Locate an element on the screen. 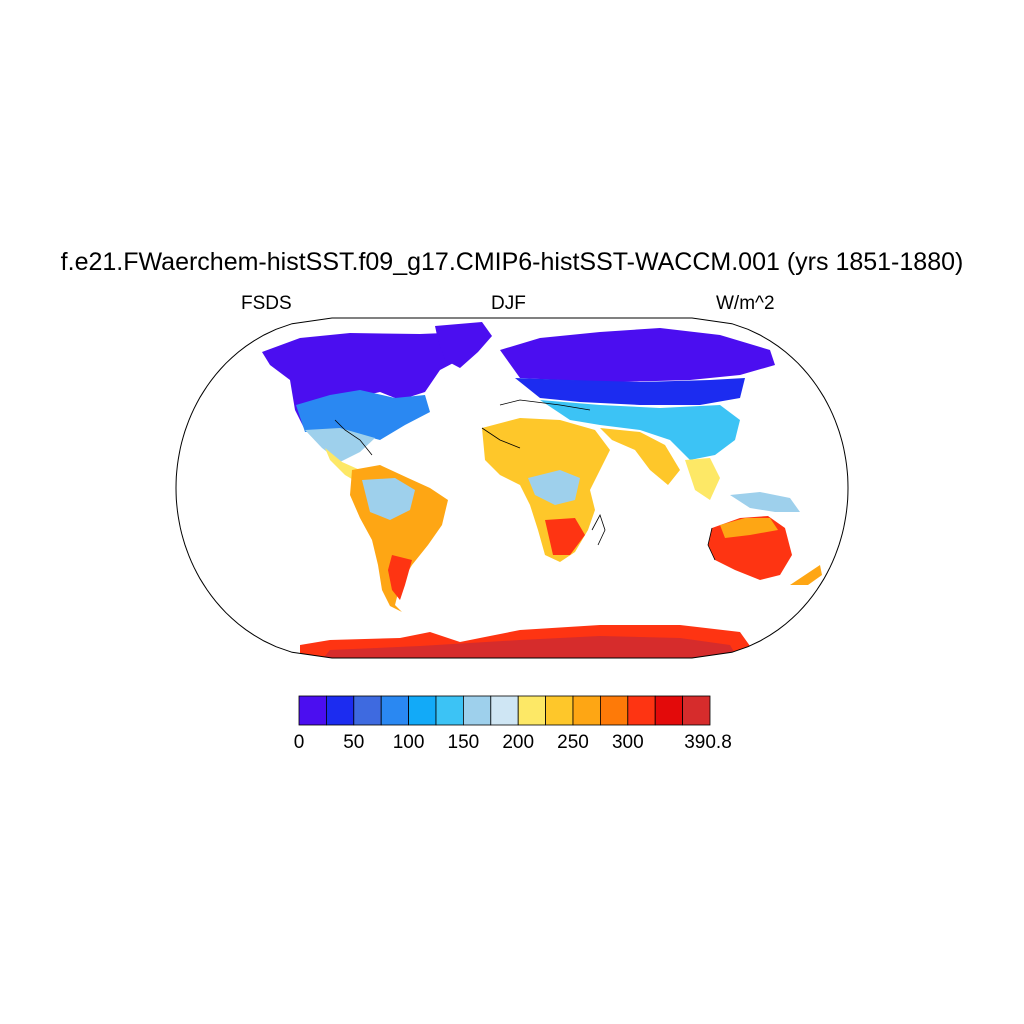 The image size is (1024, 1024). colorbar-tick-label: 150 is located at coordinates (463, 742).